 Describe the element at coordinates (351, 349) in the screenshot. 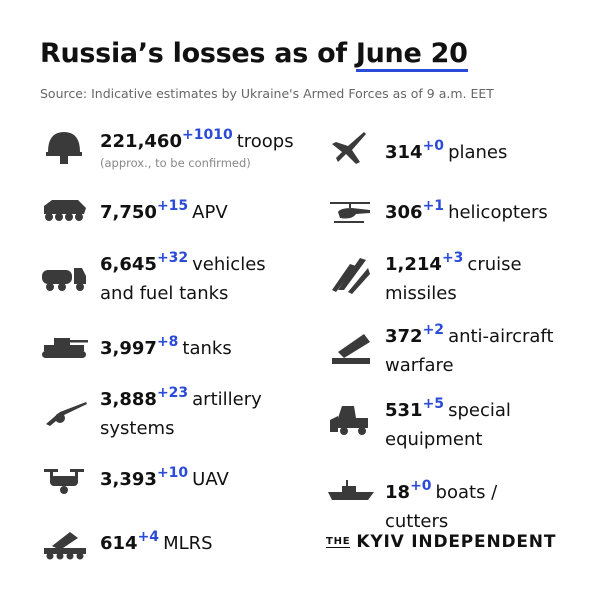

I see `icon-antiaircraft` at that location.